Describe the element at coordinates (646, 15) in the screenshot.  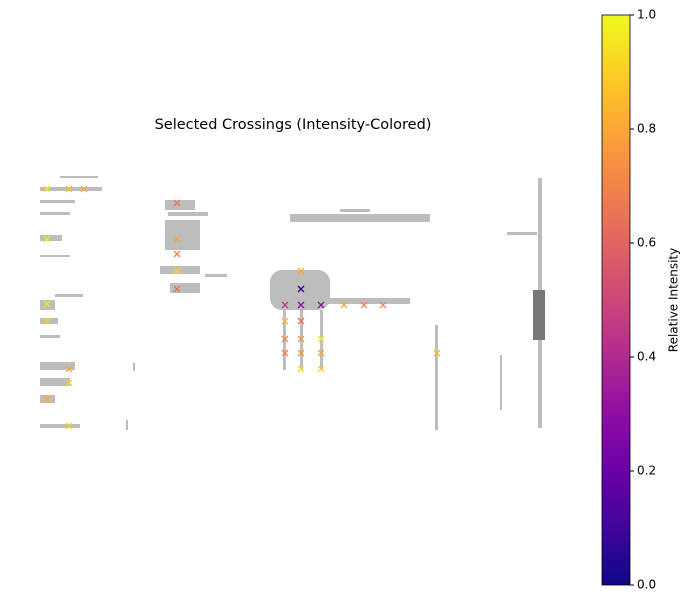
I see `colorbar-tick-label: 1.0` at that location.